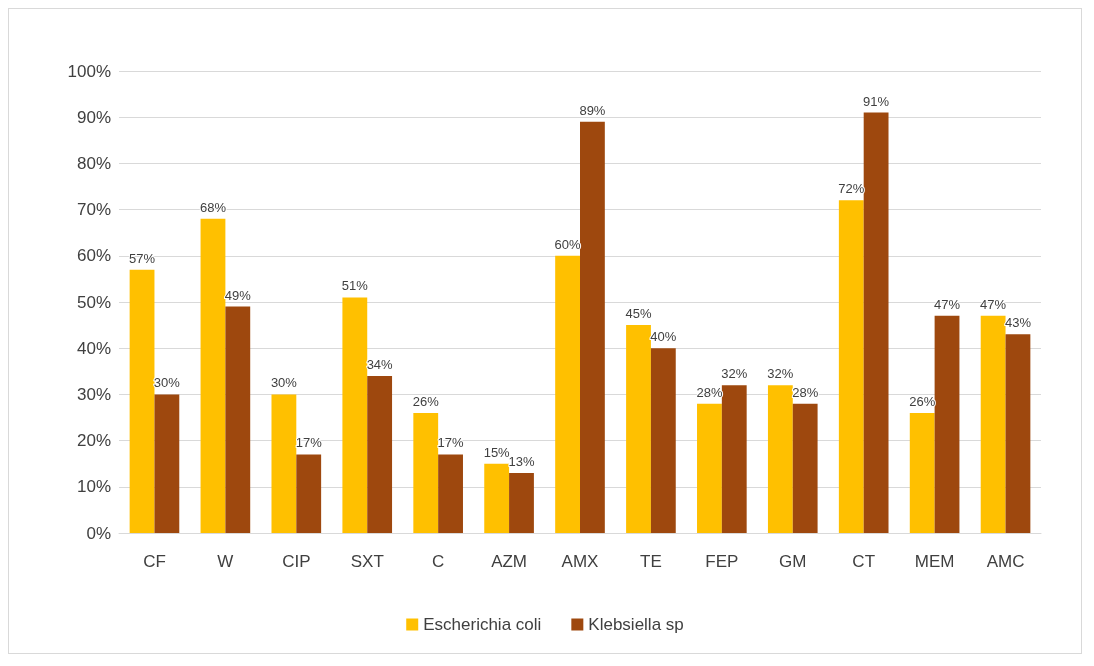  What do you see at coordinates (355, 286) in the screenshot?
I see `data-label: 51%` at bounding box center [355, 286].